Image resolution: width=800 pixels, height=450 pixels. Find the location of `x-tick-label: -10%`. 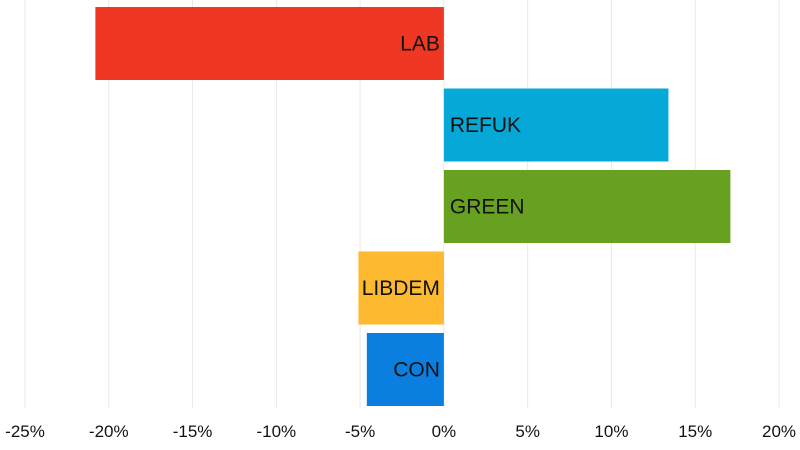

x-tick-label: -10% is located at coordinates (276, 431).